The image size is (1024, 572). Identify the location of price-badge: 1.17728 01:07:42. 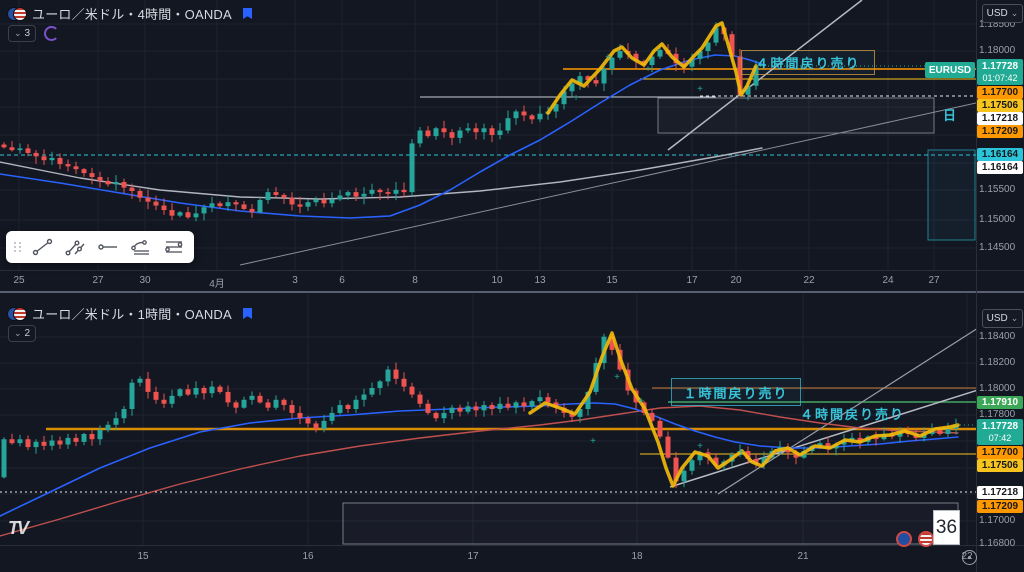
(1000, 72).